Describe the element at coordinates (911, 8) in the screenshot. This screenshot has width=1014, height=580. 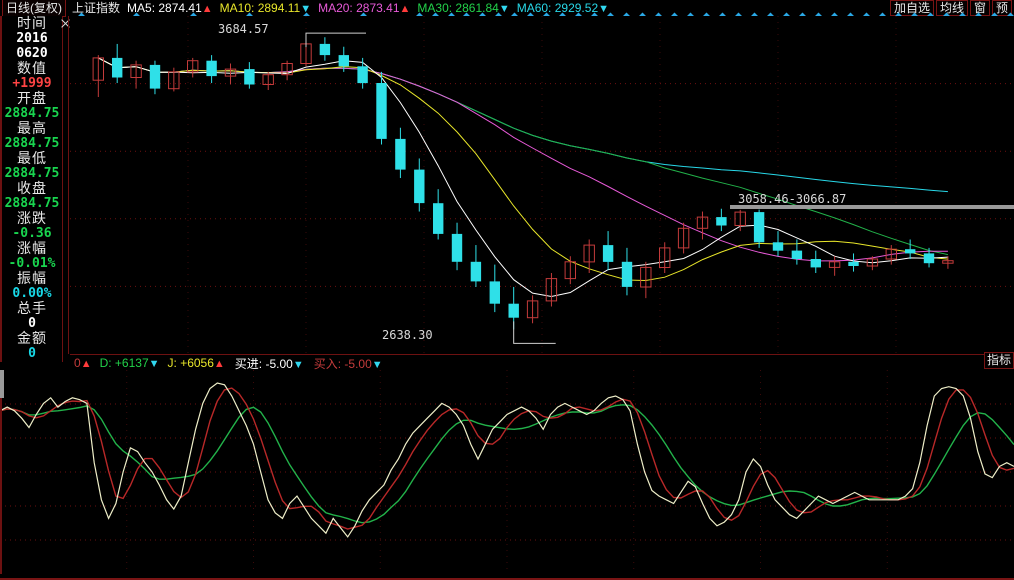
I see `add-to-watchlist-button: 加自选` at that location.